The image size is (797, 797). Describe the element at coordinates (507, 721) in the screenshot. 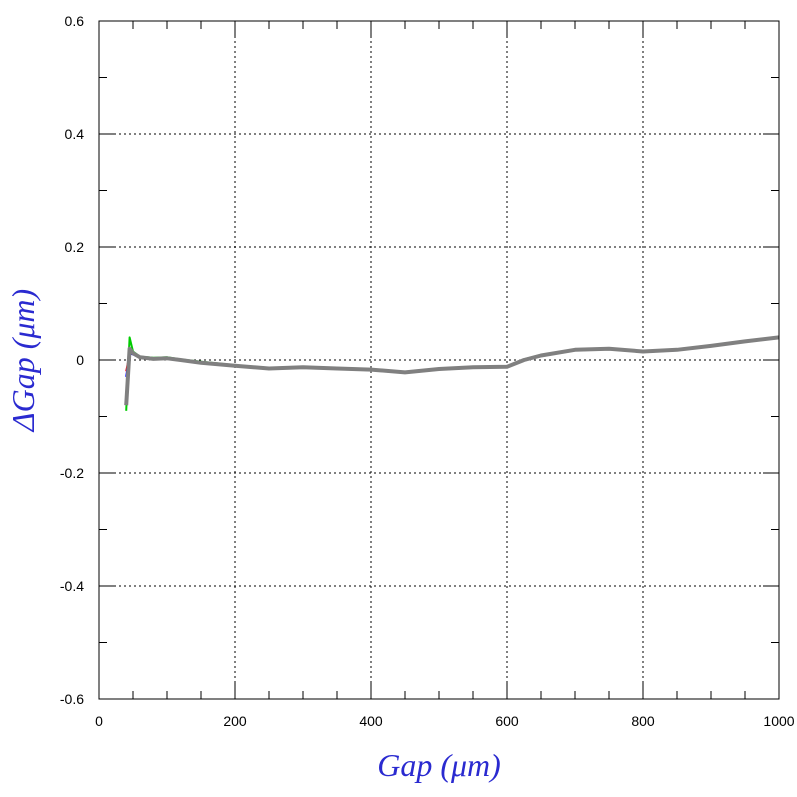

I see `x-tick-label: 600` at that location.